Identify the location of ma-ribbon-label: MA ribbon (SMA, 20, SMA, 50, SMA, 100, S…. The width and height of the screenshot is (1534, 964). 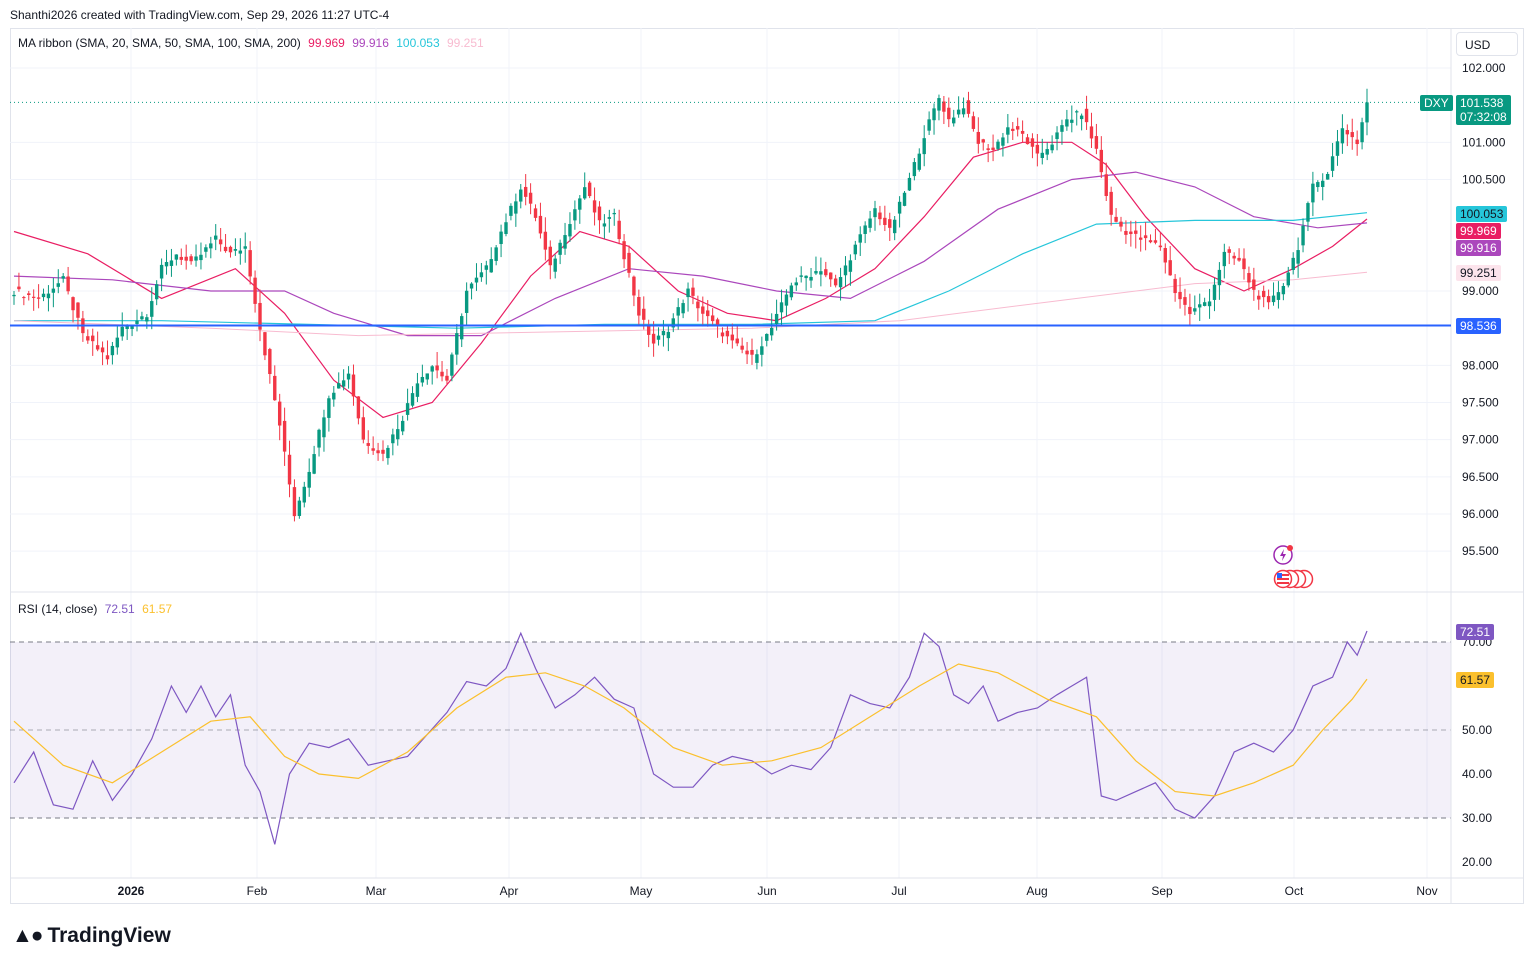
(159, 43).